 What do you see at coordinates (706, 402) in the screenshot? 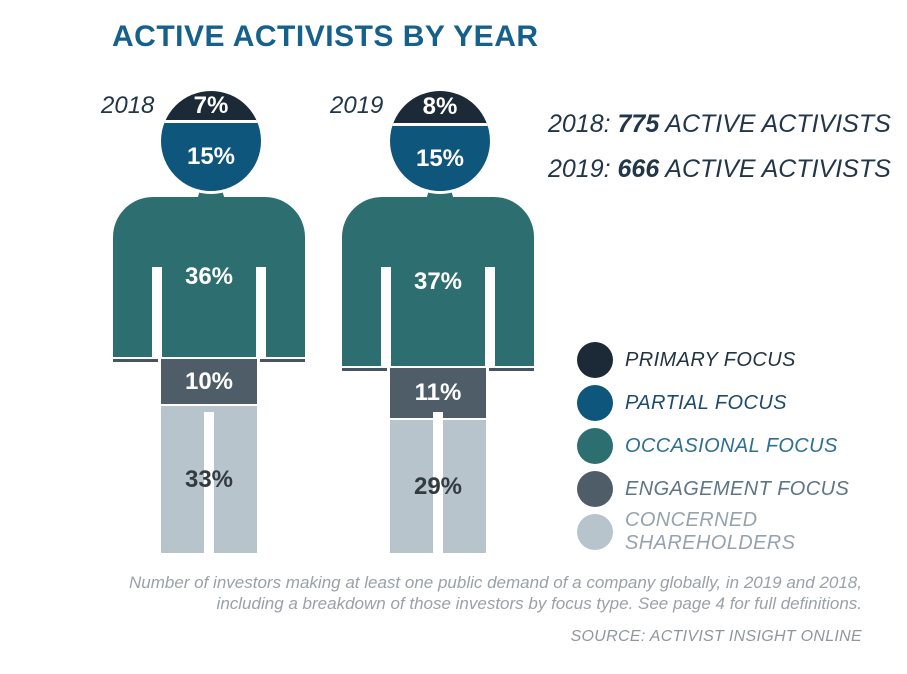
I see `legend-label: PARTIAL FOCUS` at bounding box center [706, 402].